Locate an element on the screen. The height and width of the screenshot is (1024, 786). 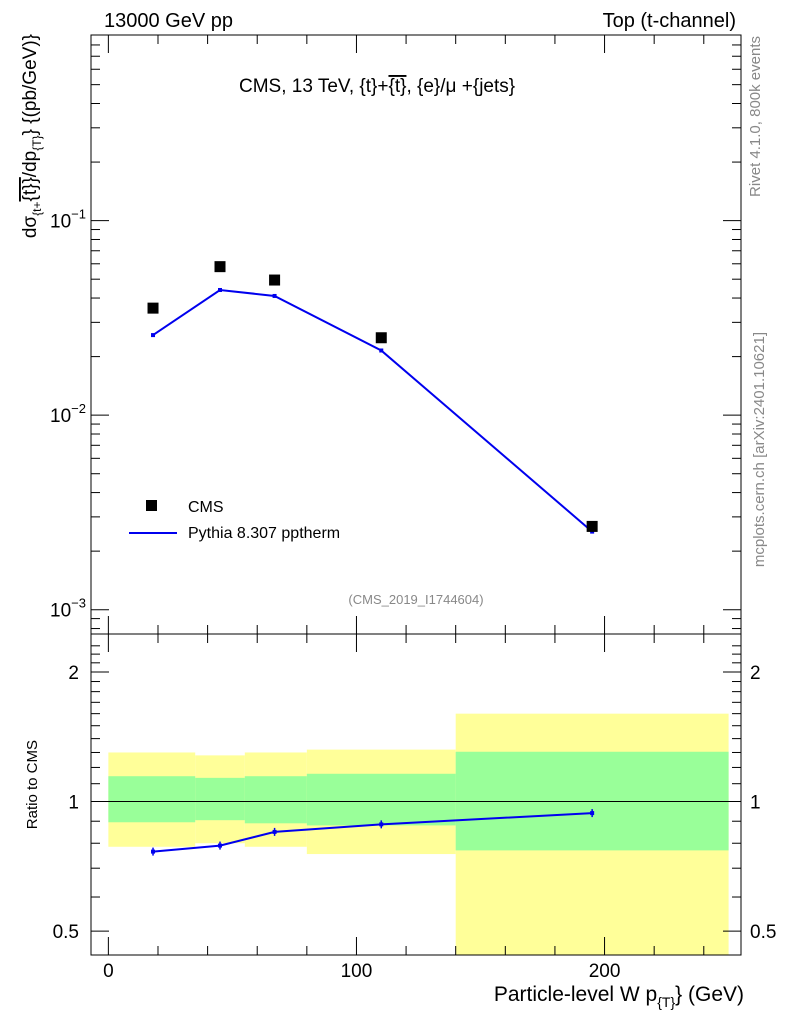
main-y-tick-label: 10⁻² is located at coordinates (68, 414).